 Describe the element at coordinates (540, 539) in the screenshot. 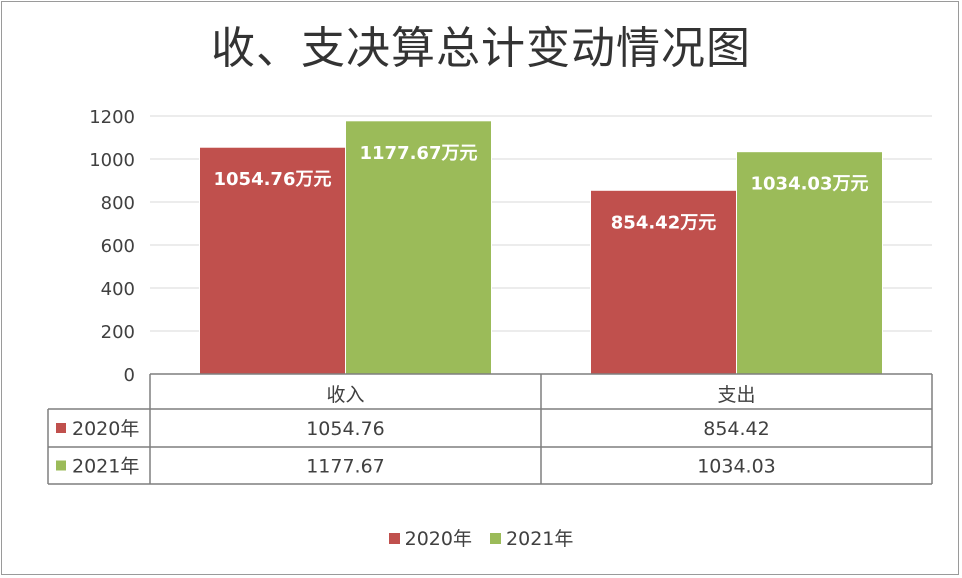

I see `legend-label-2021: 2021年` at that location.